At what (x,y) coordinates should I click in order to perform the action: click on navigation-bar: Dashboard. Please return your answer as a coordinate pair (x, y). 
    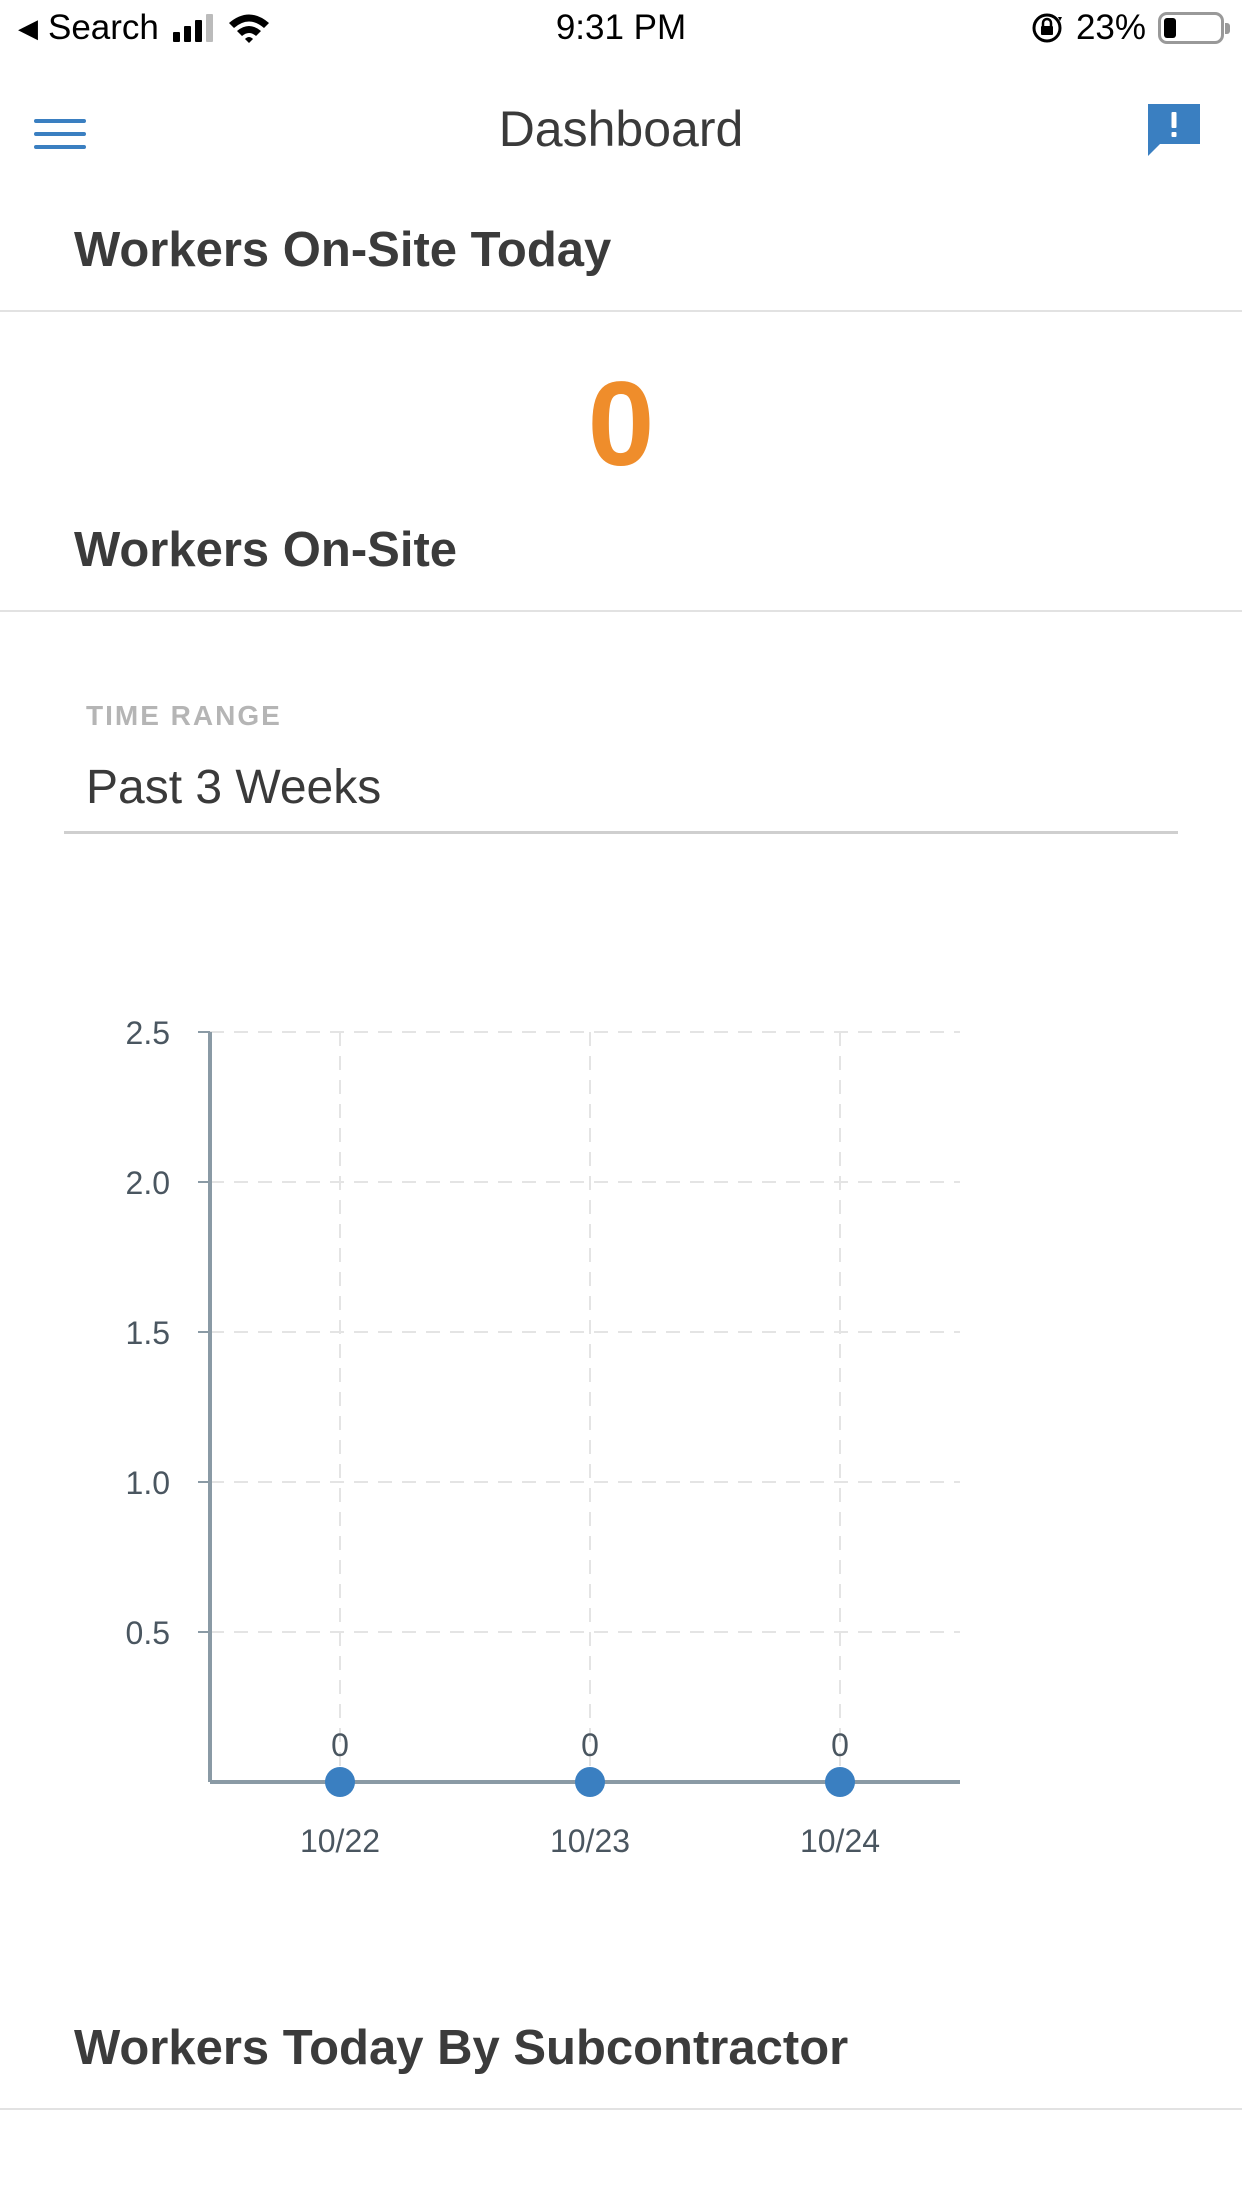
    Looking at the image, I should click on (621, 127).